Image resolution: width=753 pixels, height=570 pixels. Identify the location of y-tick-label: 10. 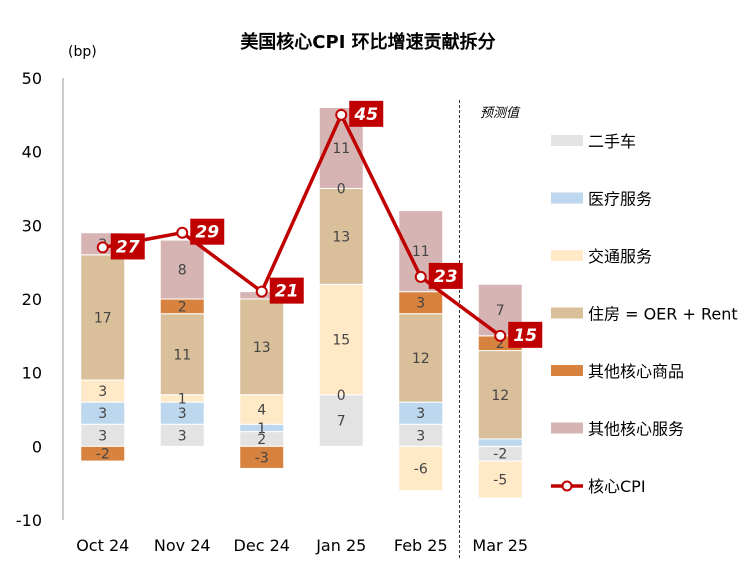
(32, 373).